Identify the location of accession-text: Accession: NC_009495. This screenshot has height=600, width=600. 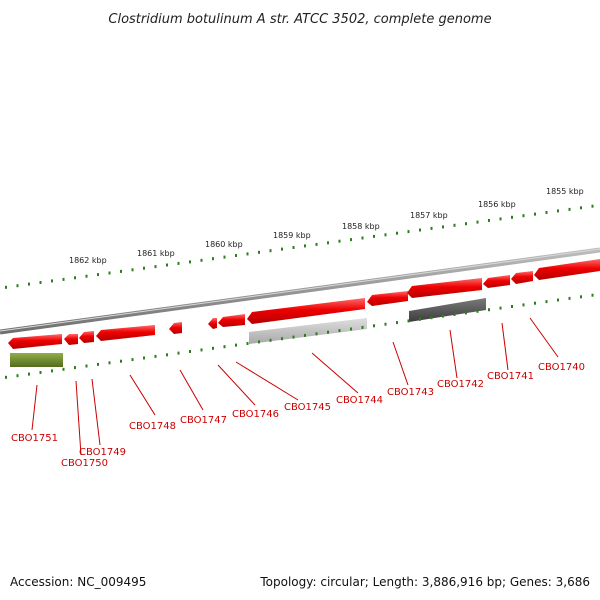
(78, 582).